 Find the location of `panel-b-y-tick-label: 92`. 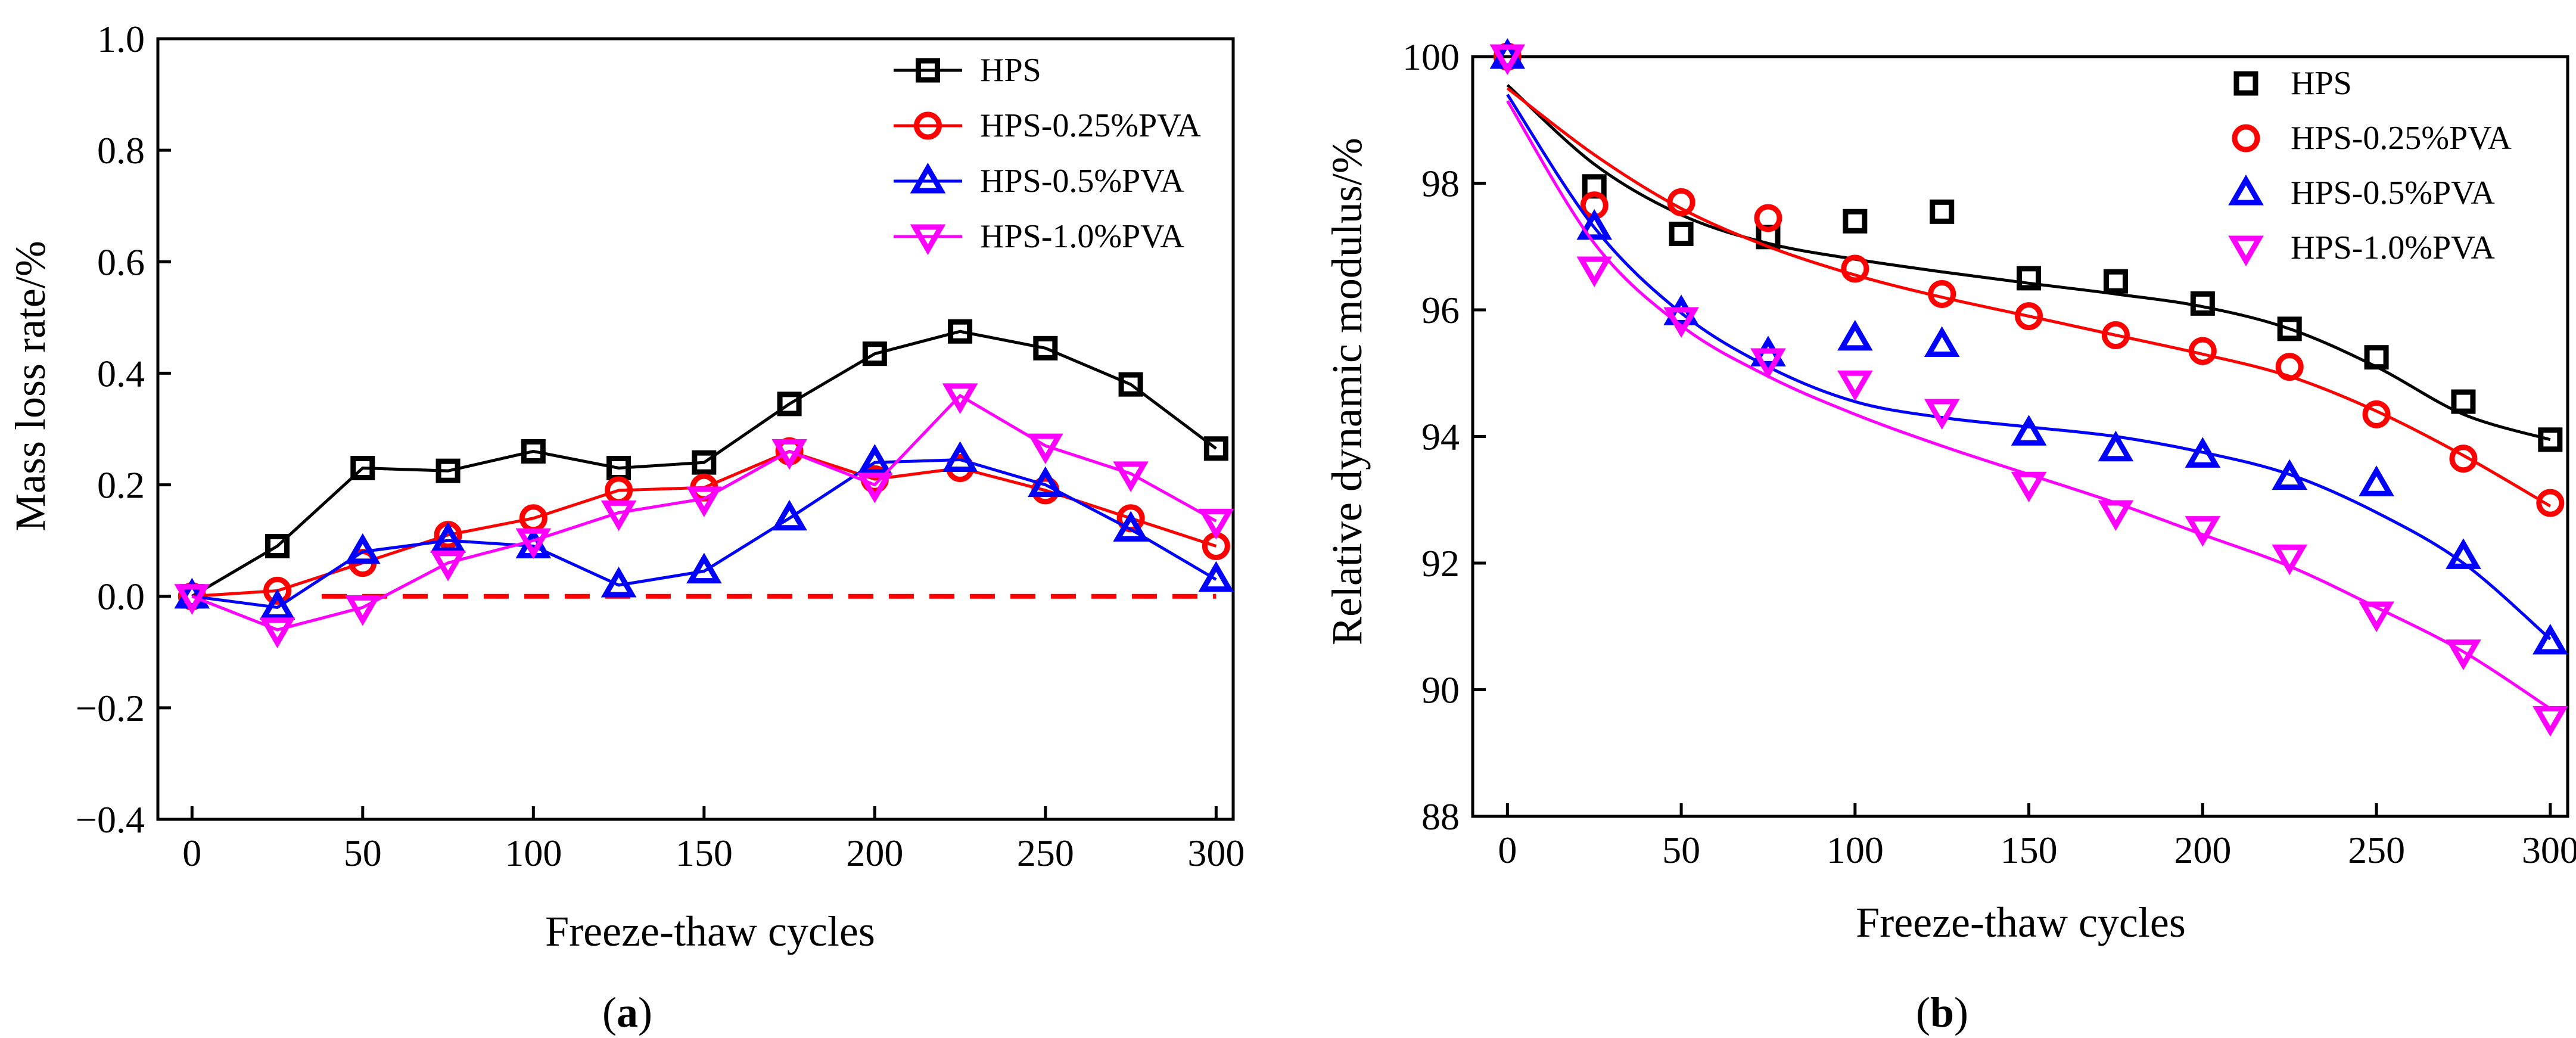

panel-b-y-tick-label: 92 is located at coordinates (1440, 563).